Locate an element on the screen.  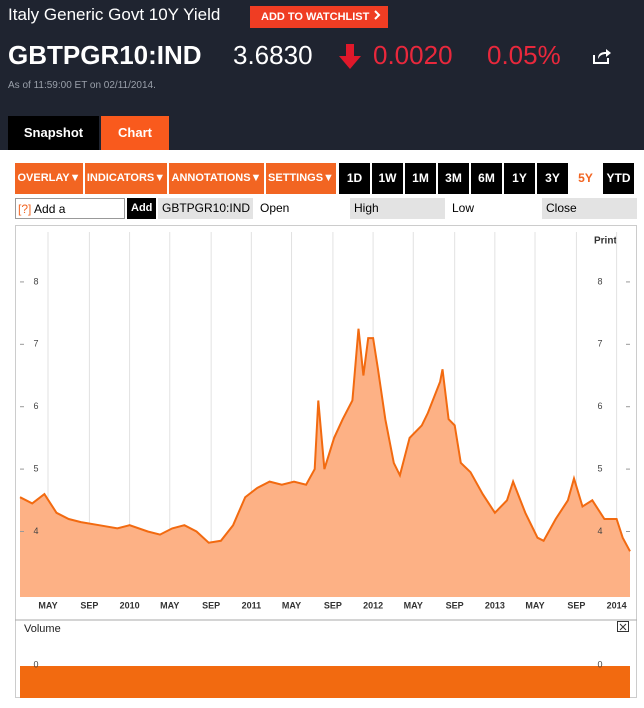
period-button: 6M is located at coordinates (486, 178).